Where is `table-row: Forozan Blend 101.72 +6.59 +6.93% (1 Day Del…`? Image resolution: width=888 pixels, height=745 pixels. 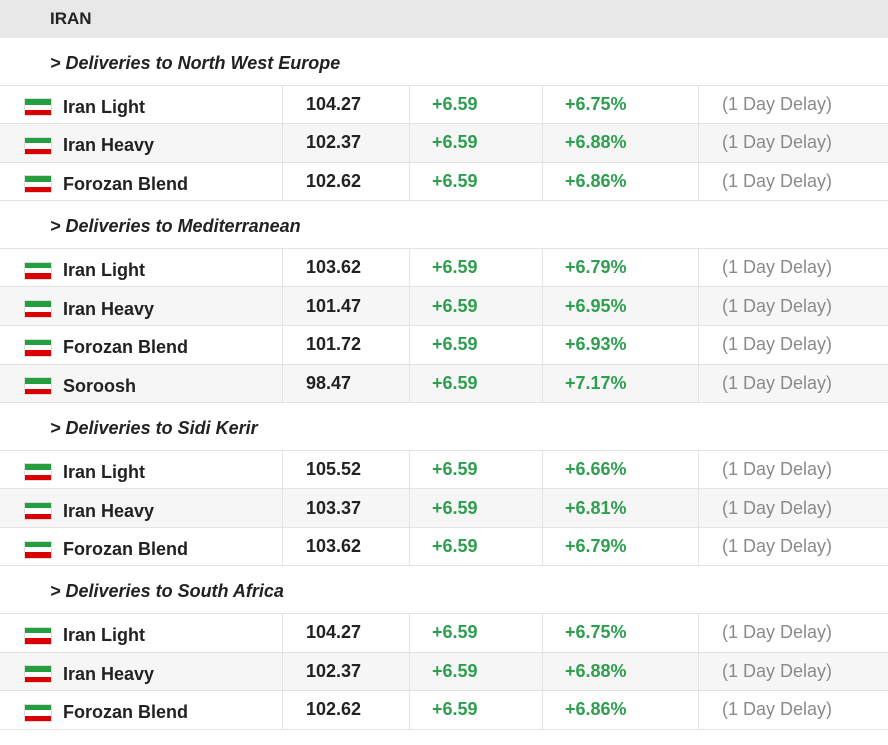
table-row: Forozan Blend 101.72 +6.59 +6.93% (1 Day Del… is located at coordinates (444, 345).